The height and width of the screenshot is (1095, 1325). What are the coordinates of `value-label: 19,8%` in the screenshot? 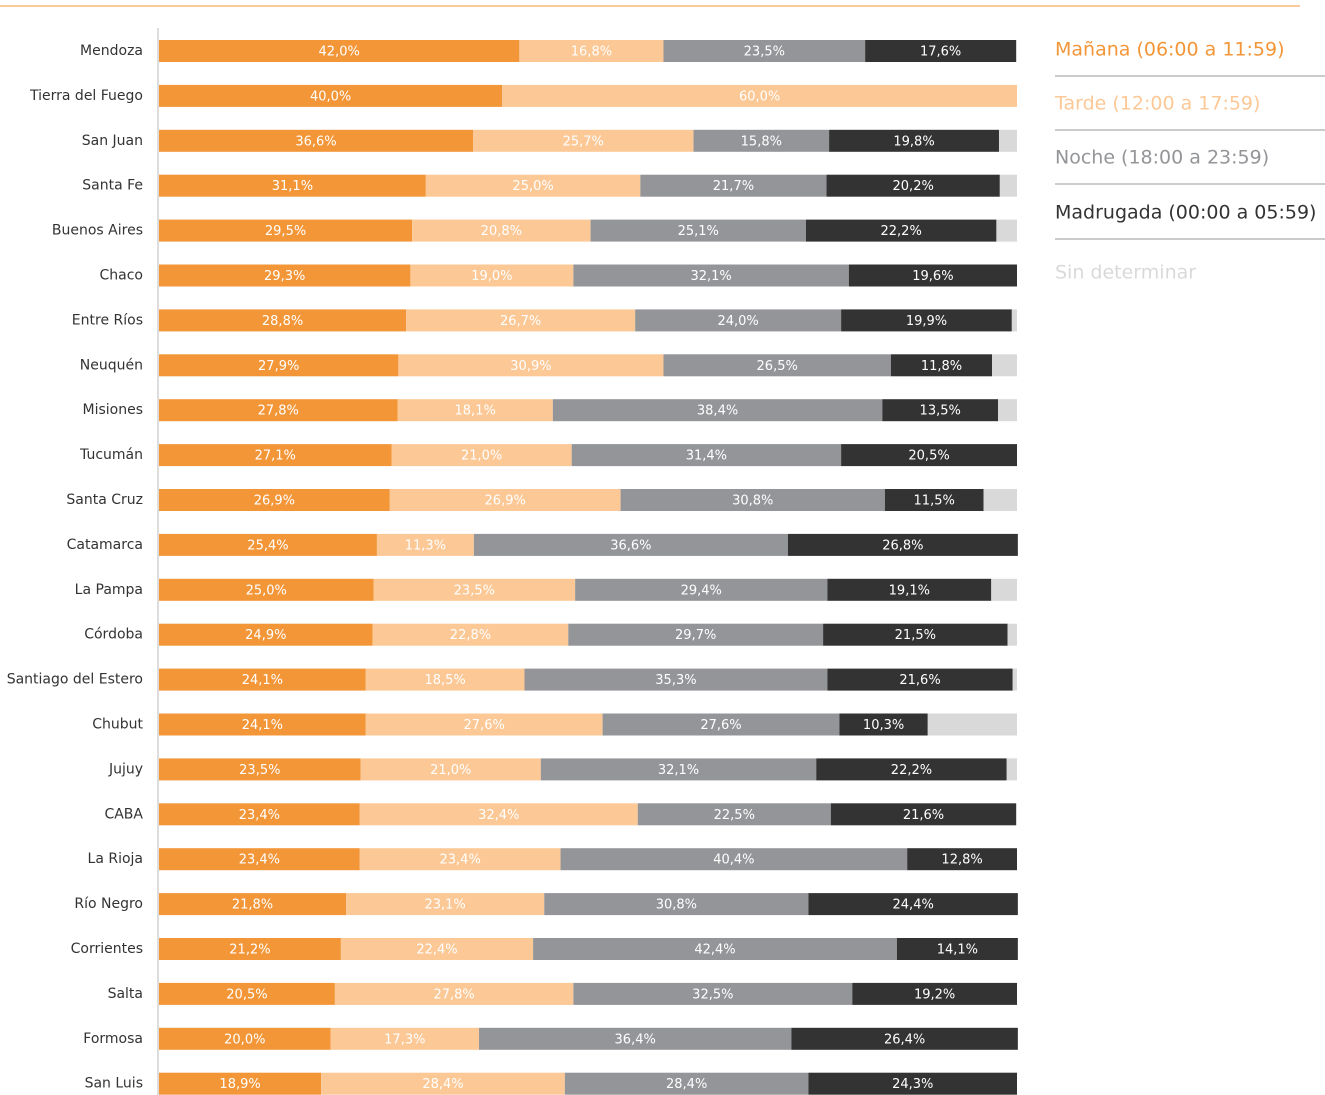 It's located at (913, 141).